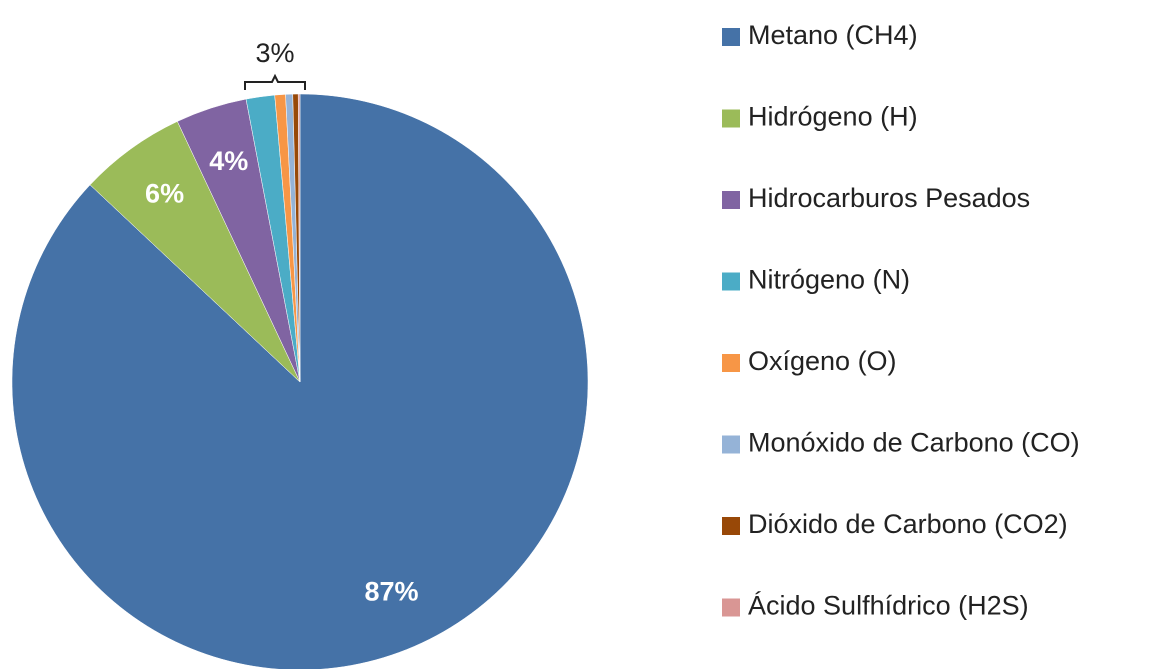 The image size is (1169, 669). Describe the element at coordinates (228, 161) in the screenshot. I see `value-label: 4%` at that location.